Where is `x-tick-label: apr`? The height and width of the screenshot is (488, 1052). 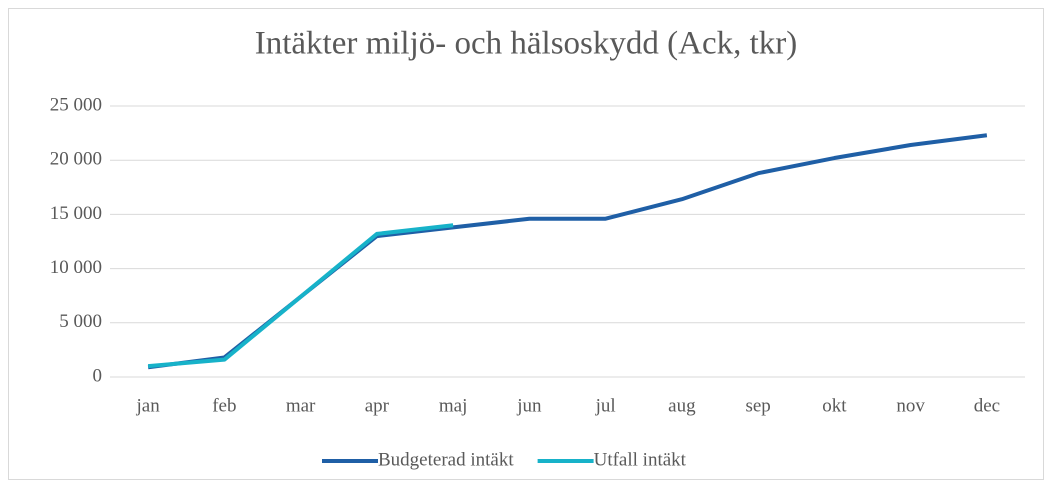 x-tick-label: apr is located at coordinates (377, 405).